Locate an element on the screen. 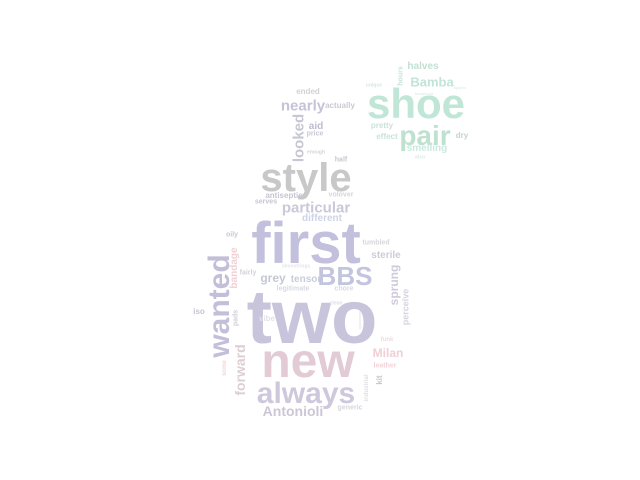 This screenshot has width=640, height=480. word-style: style is located at coordinates (306, 178).